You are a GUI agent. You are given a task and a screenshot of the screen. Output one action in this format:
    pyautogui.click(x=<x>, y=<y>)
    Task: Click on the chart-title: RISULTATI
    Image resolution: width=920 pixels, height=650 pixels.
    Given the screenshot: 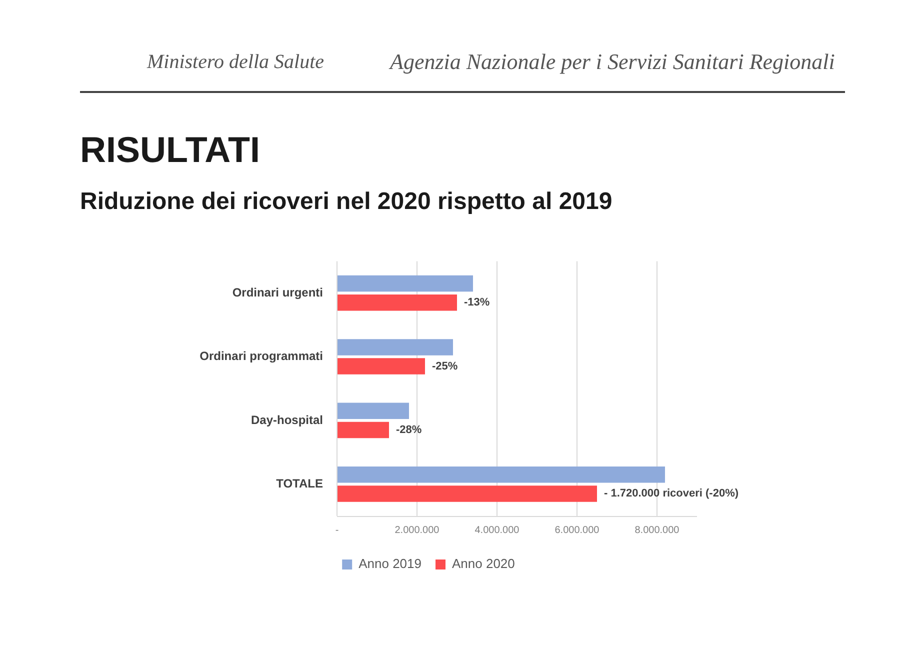 What is the action you would take?
    pyautogui.click(x=170, y=149)
    